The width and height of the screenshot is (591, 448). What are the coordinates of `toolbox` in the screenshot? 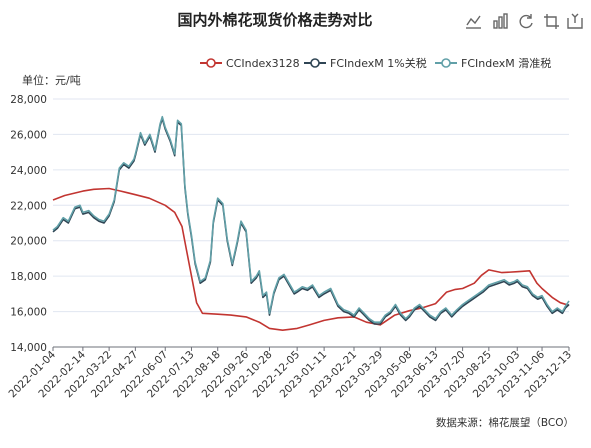 It's located at (524, 21).